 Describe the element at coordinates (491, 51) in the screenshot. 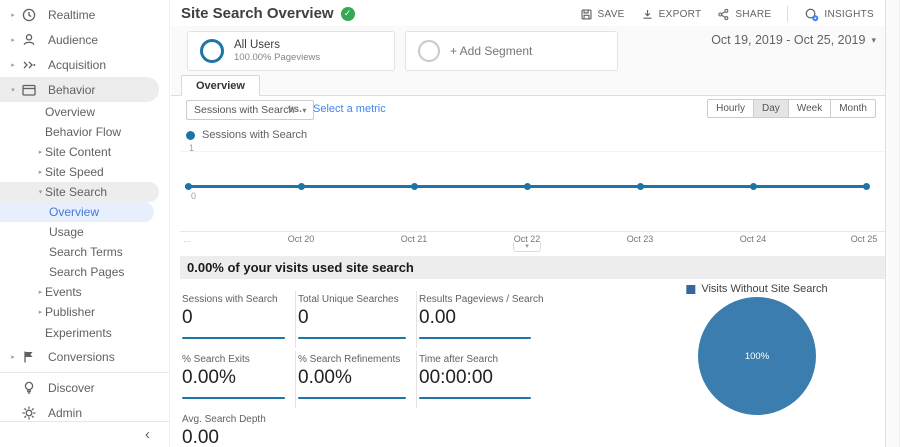

I see `add-segment-label: + Add Segment` at that location.